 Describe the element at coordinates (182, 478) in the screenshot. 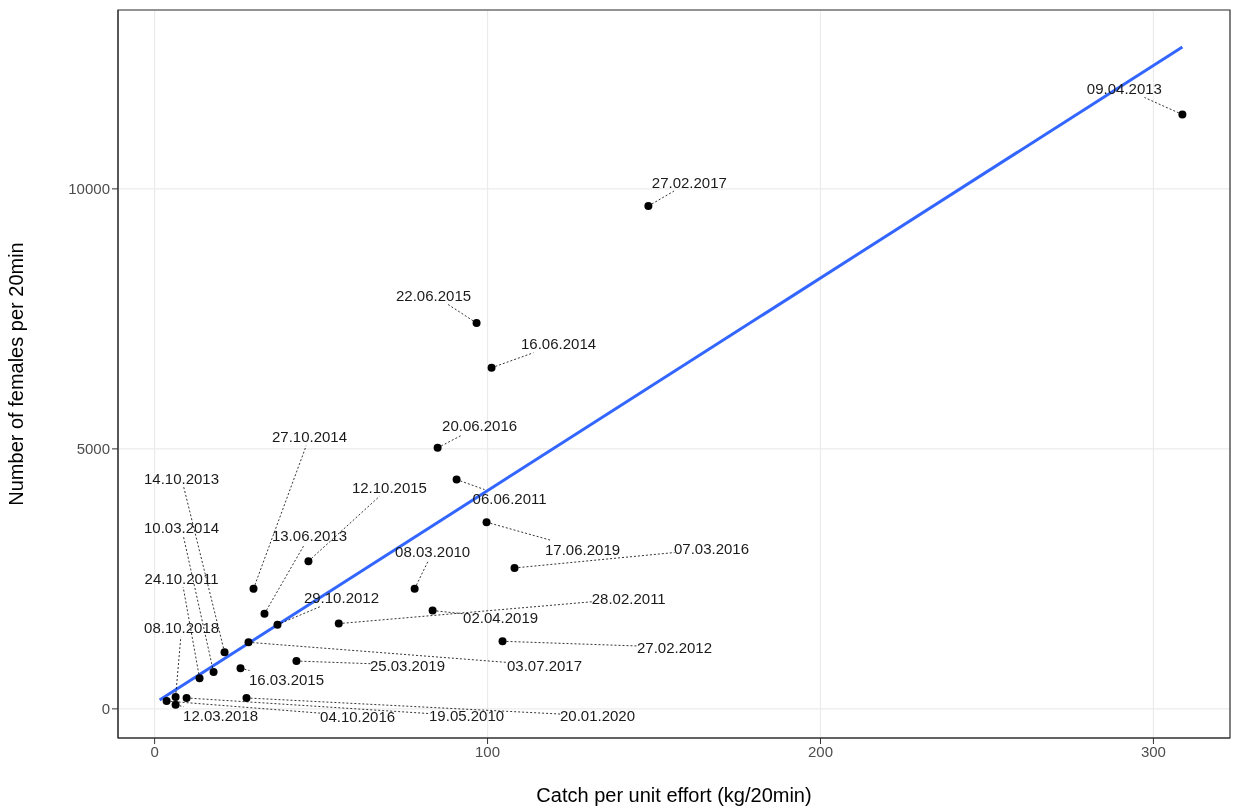

I see `data-label: 14.10.2013` at that location.